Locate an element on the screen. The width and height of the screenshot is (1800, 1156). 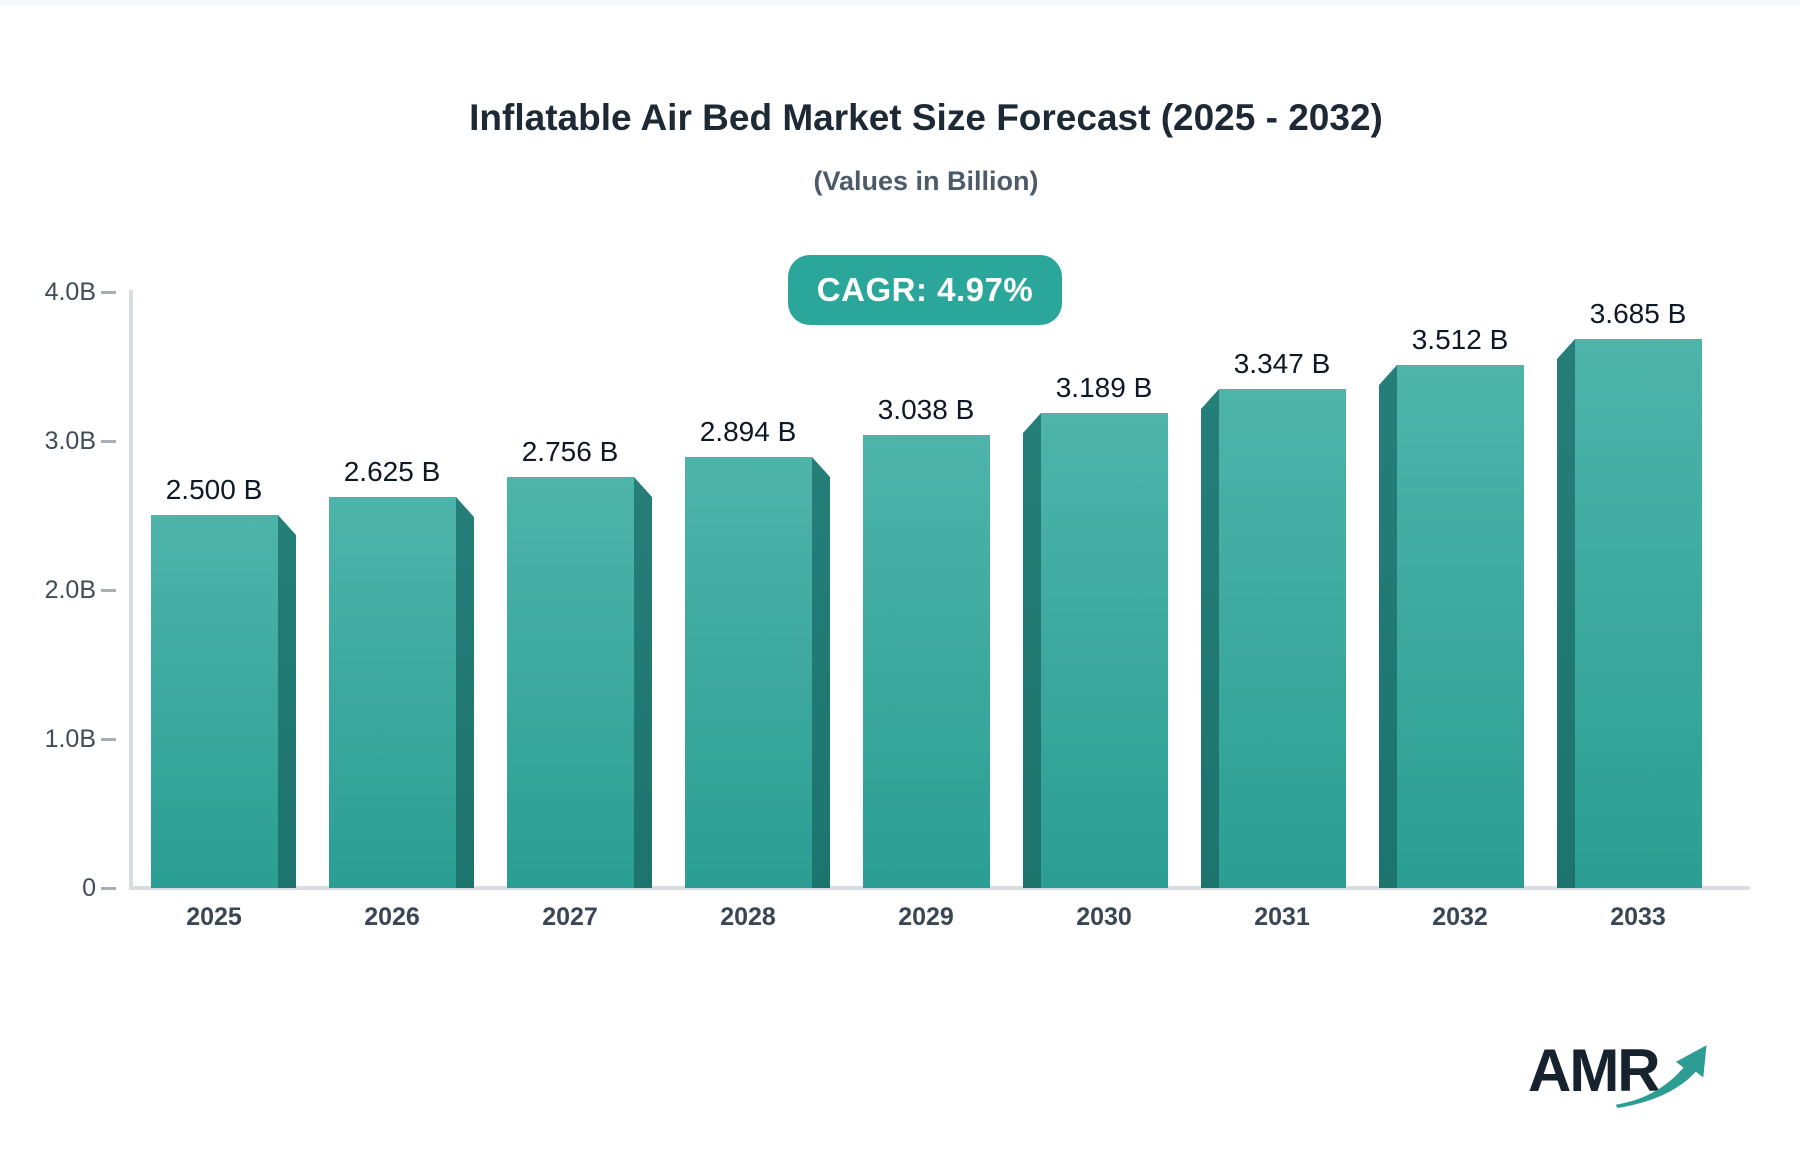
bar-2025 is located at coordinates (214, 701).